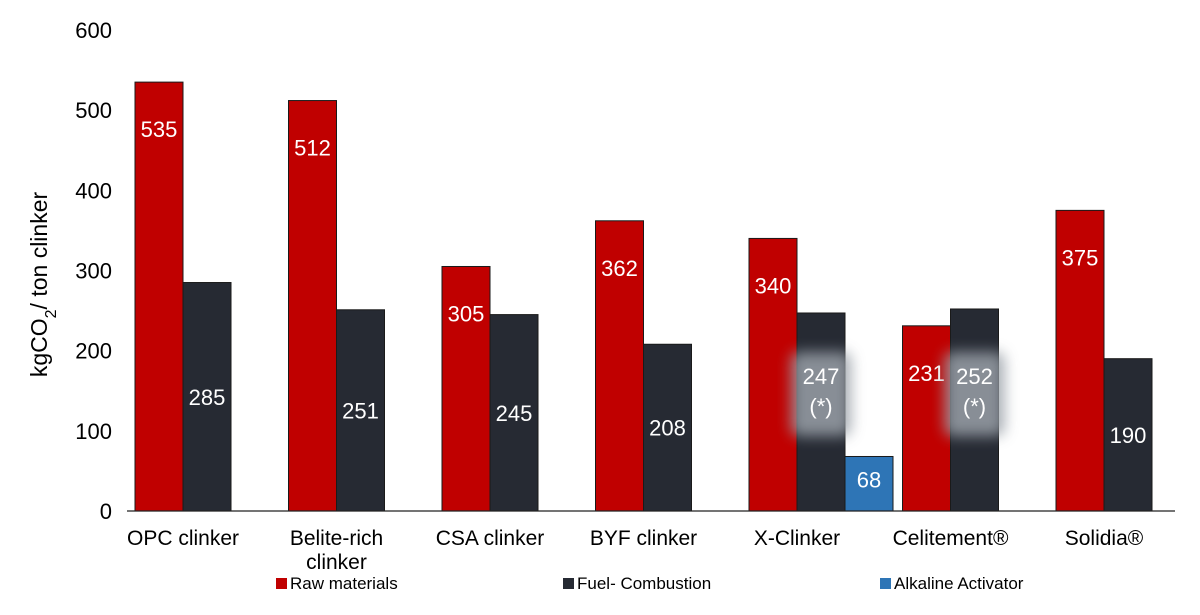 The height and width of the screenshot is (615, 1200). What do you see at coordinates (869, 479) in the screenshot?
I see `data-label: 68` at bounding box center [869, 479].